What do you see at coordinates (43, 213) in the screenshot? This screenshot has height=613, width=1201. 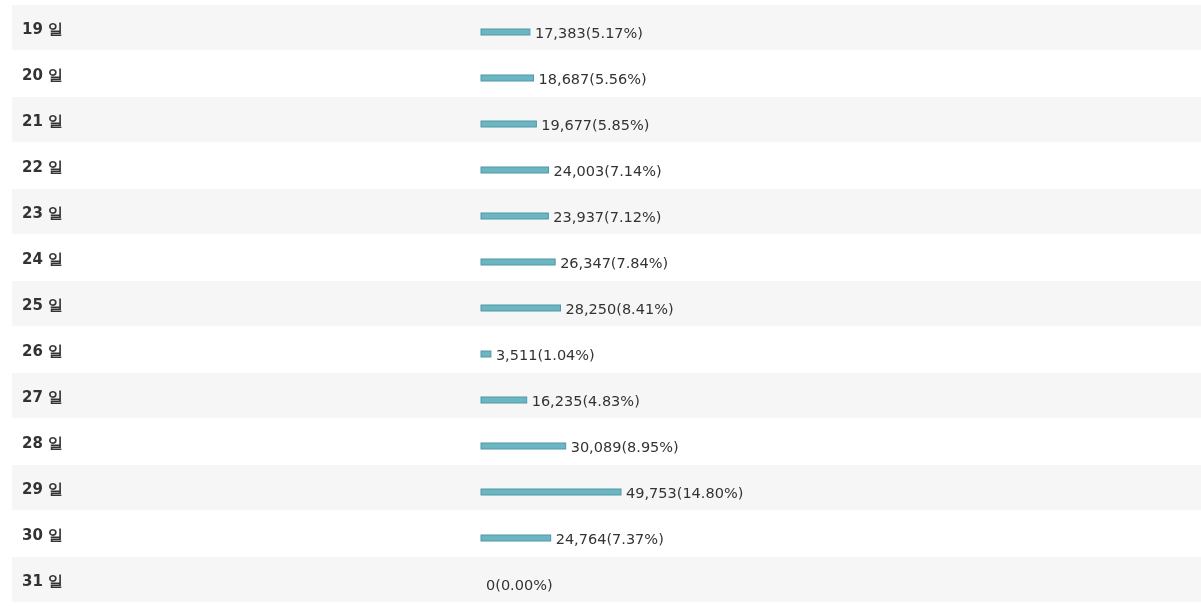 I see `y-tick-label: 23 일` at bounding box center [43, 213].